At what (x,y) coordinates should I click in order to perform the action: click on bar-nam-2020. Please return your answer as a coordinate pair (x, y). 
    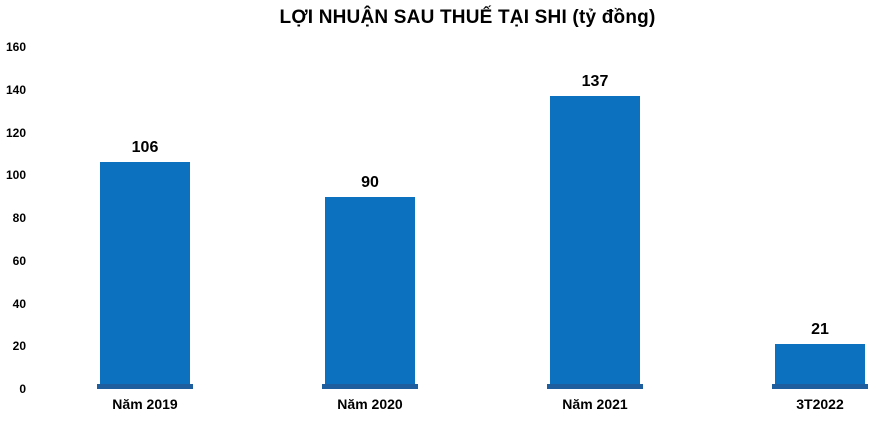
    Looking at the image, I should click on (370, 293).